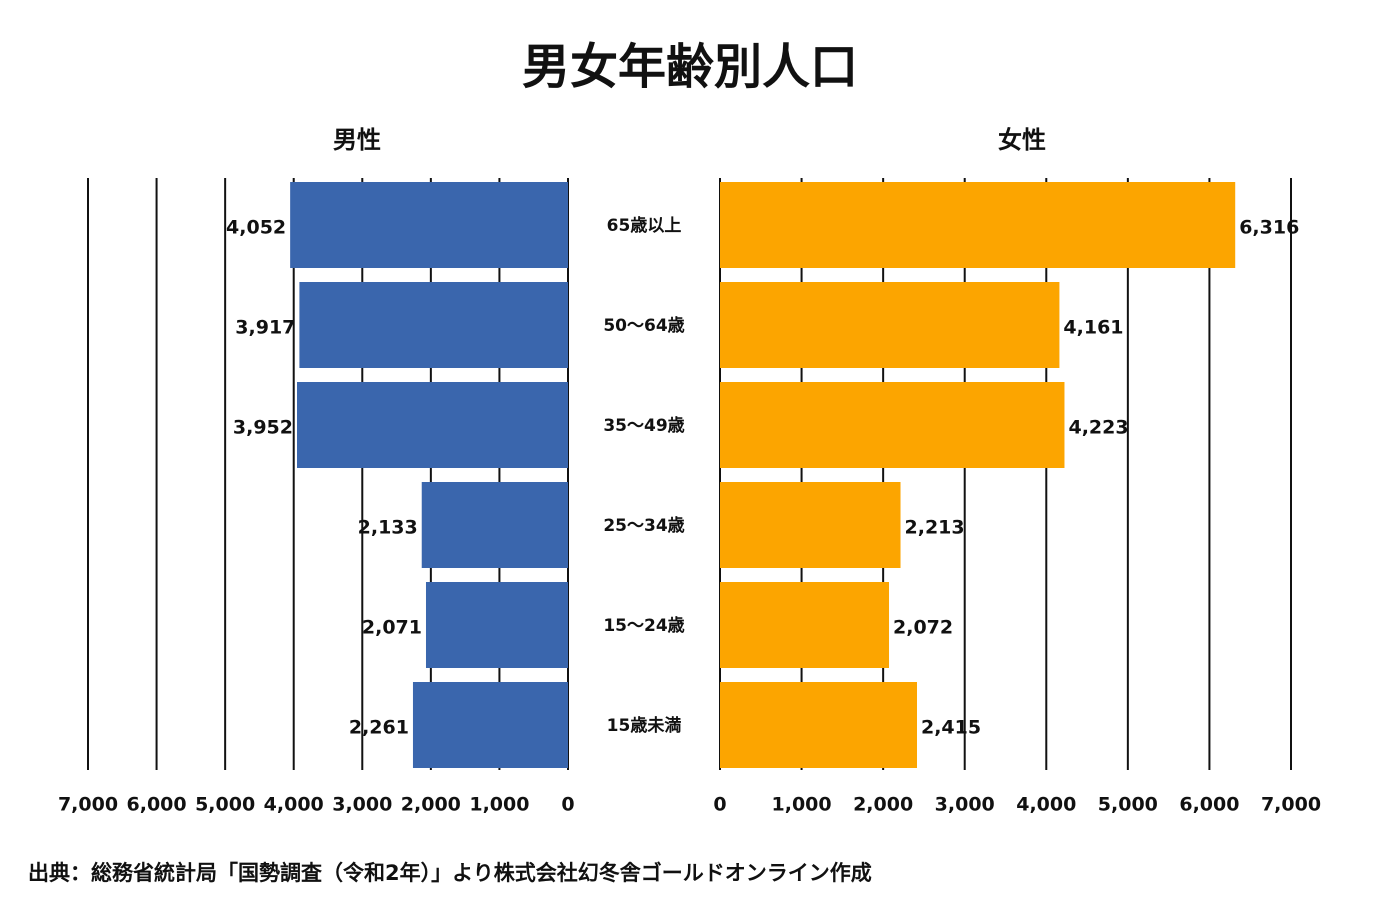  What do you see at coordinates (388, 528) in the screenshot?
I see `value-label: 2,133` at bounding box center [388, 528].